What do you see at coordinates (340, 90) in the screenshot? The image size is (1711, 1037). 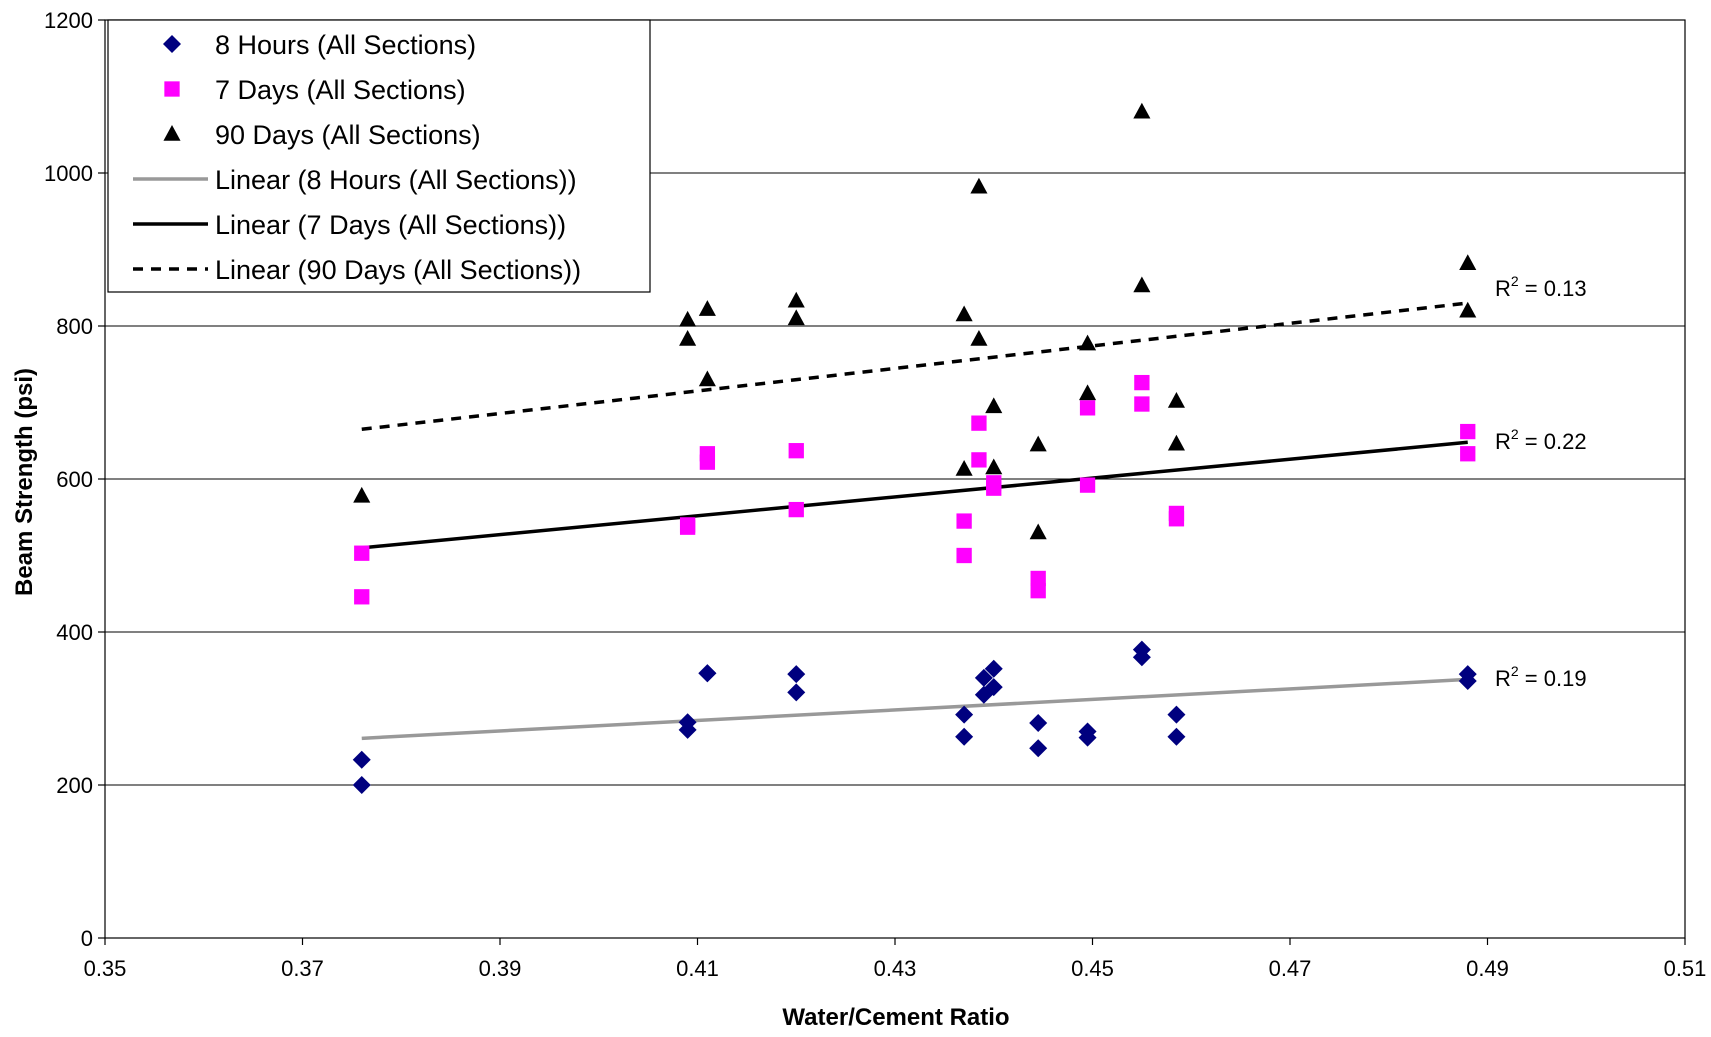 I see `legend-entry: 7 Days (All Sections)` at bounding box center [340, 90].